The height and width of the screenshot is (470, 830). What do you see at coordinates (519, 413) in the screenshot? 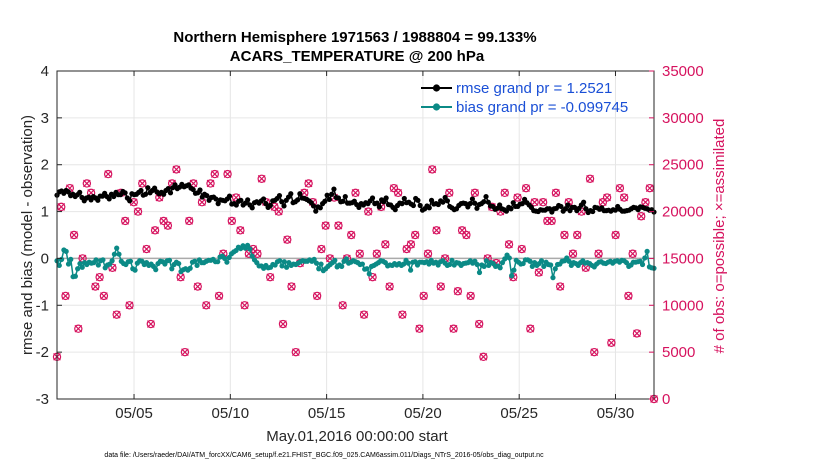
I see `x-tick-label: 05/25` at bounding box center [519, 413].